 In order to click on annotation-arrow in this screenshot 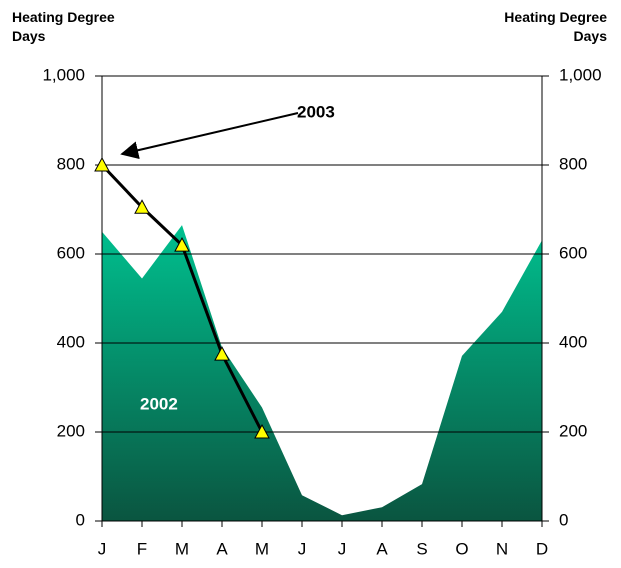, I will do `click(209, 136)`.